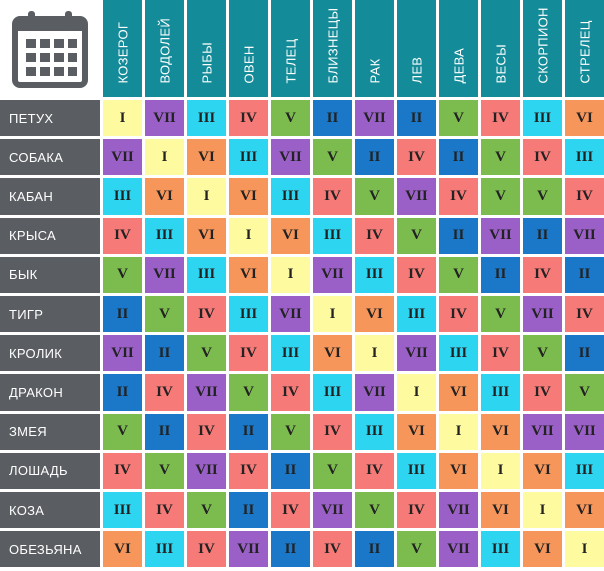  Describe the element at coordinates (50, 274) in the screenshot. I see `row-header: БЫК` at that location.